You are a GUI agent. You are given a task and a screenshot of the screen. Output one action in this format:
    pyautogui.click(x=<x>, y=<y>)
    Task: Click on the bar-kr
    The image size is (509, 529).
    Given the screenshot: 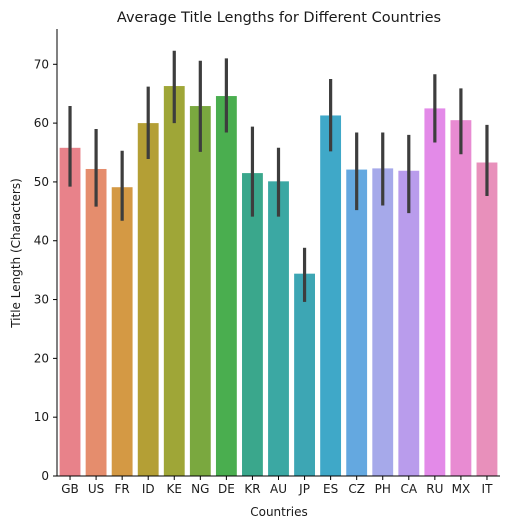 What is the action you would take?
    pyautogui.click(x=252, y=324)
    